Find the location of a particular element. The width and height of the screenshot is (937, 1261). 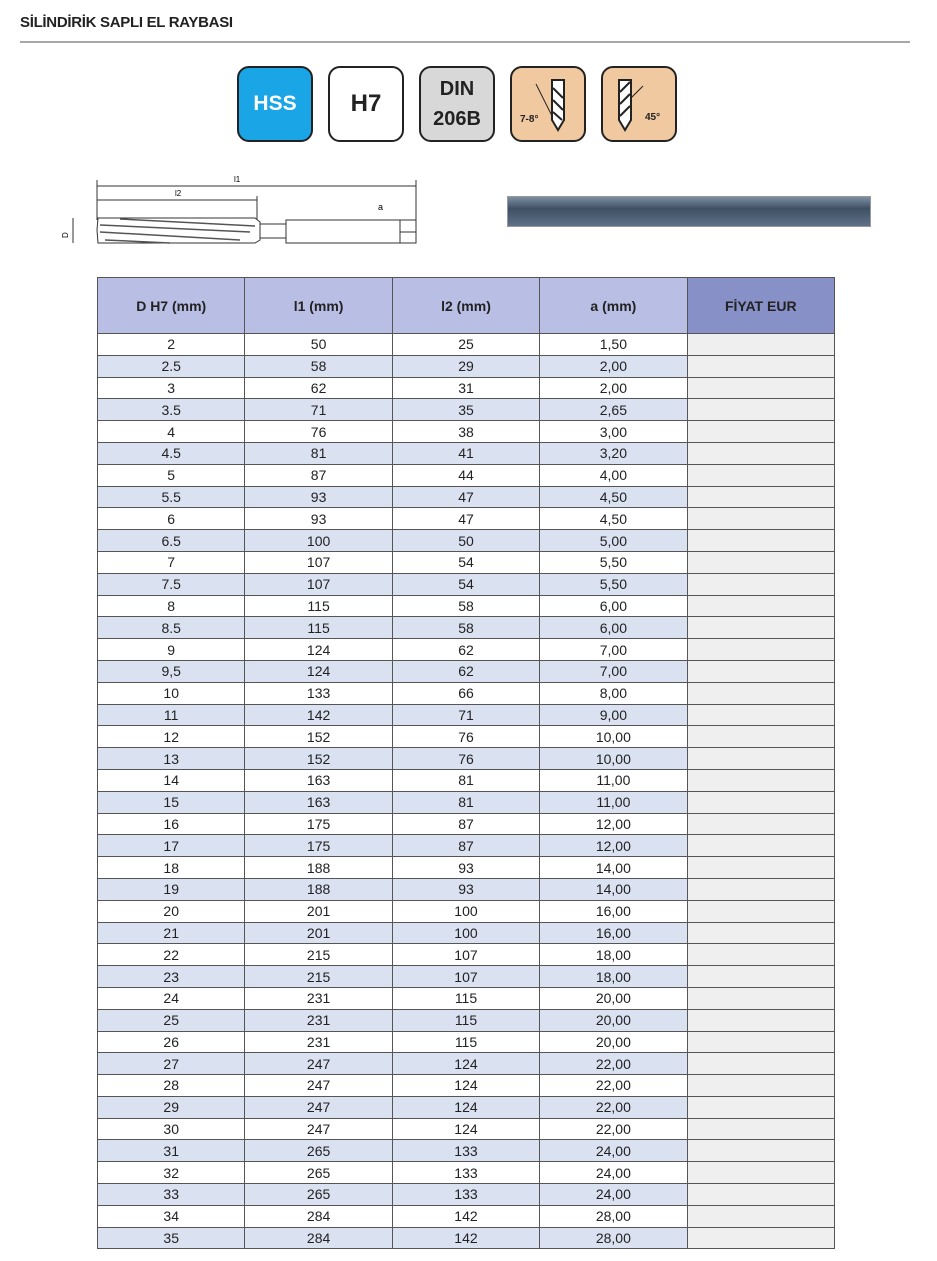

table-cell: 9,00 is located at coordinates (613, 715).